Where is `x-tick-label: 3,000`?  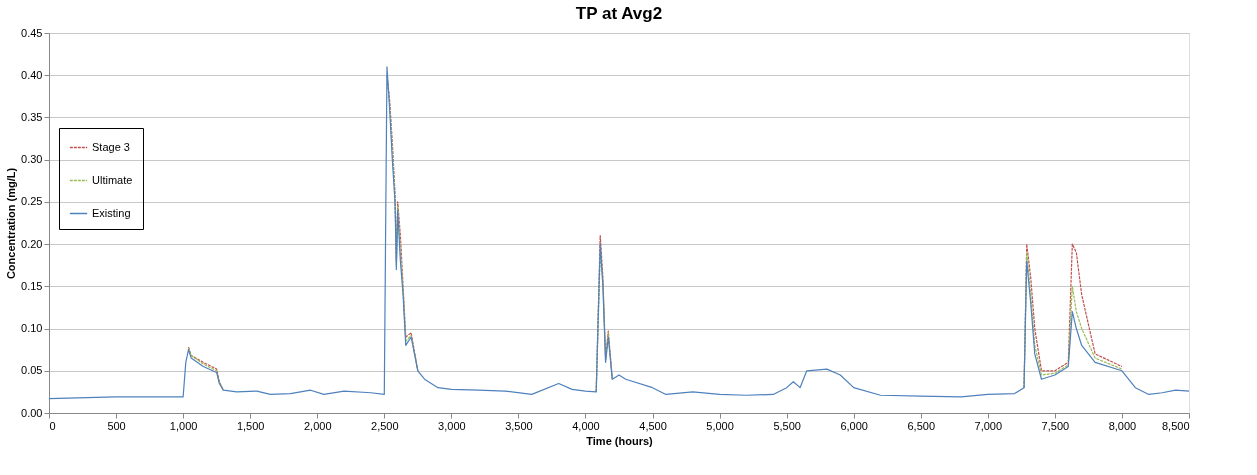
x-tick-label: 3,000 is located at coordinates (452, 425).